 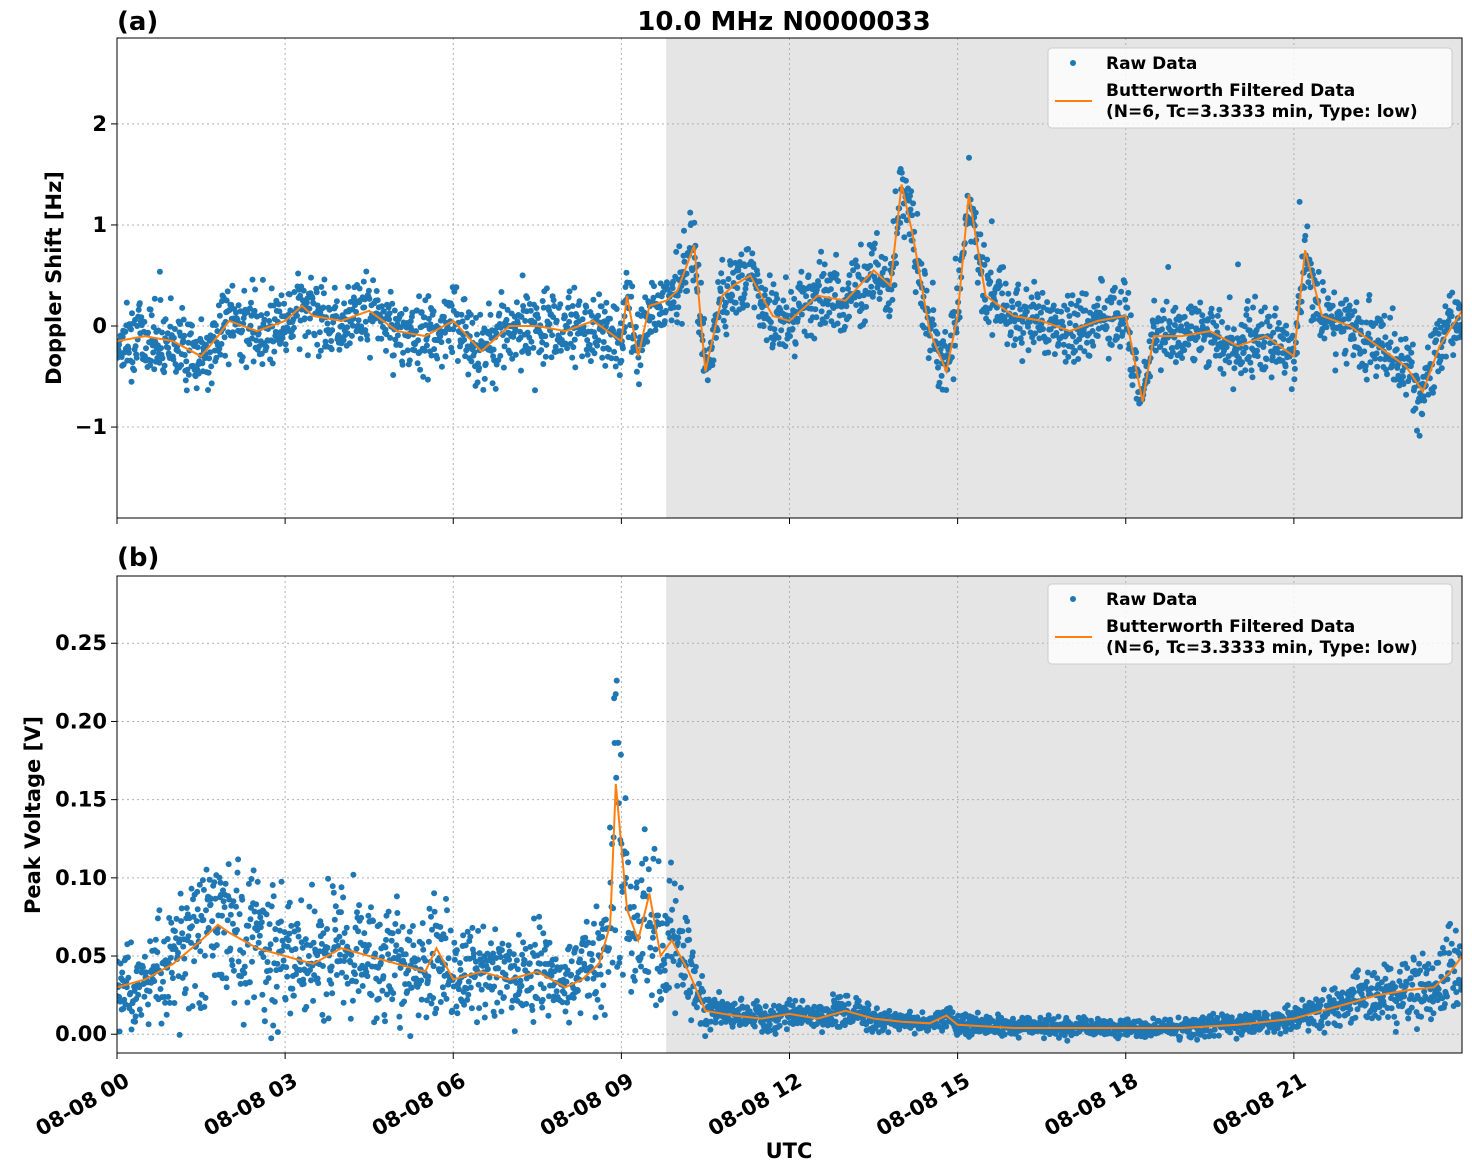 I want to click on legend-raw-label: Raw Data, so click(x=1151, y=64).